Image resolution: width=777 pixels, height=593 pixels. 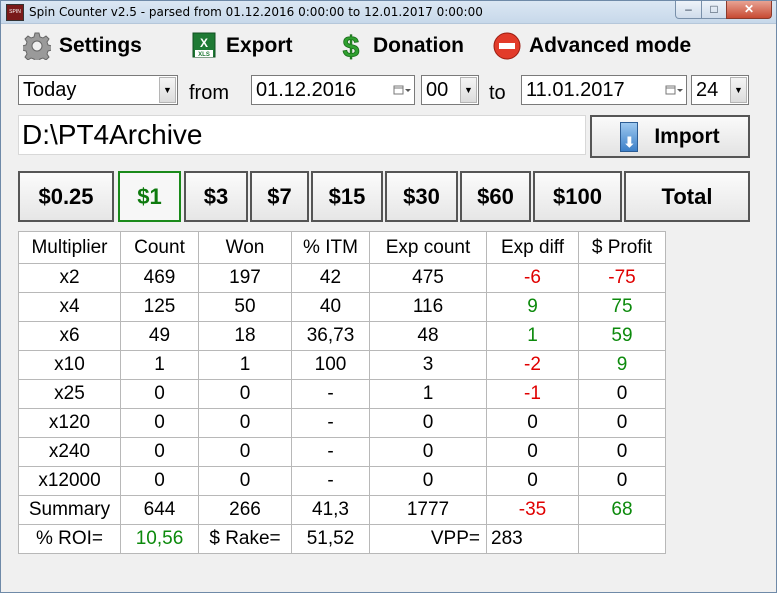 What do you see at coordinates (69, 423) in the screenshot?
I see `table-cell: x120` at bounding box center [69, 423].